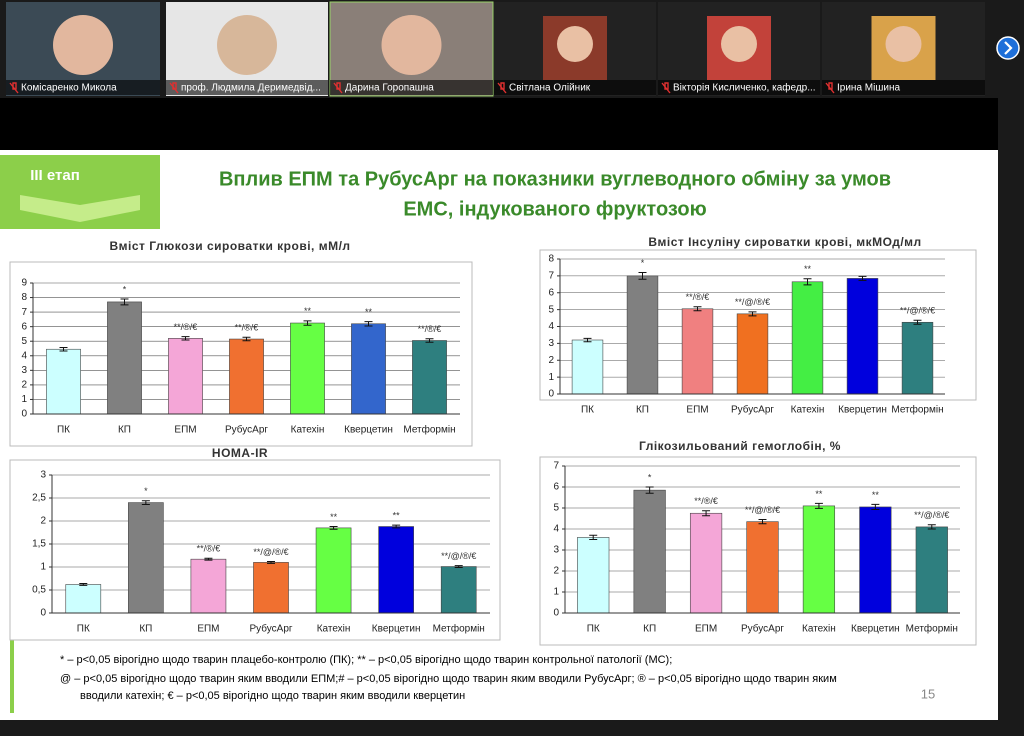 This screenshot has height=736, width=1024. What do you see at coordinates (740, 446) in the screenshot?
I see `chart-title: Глікозильований гемоглобін, %` at bounding box center [740, 446].